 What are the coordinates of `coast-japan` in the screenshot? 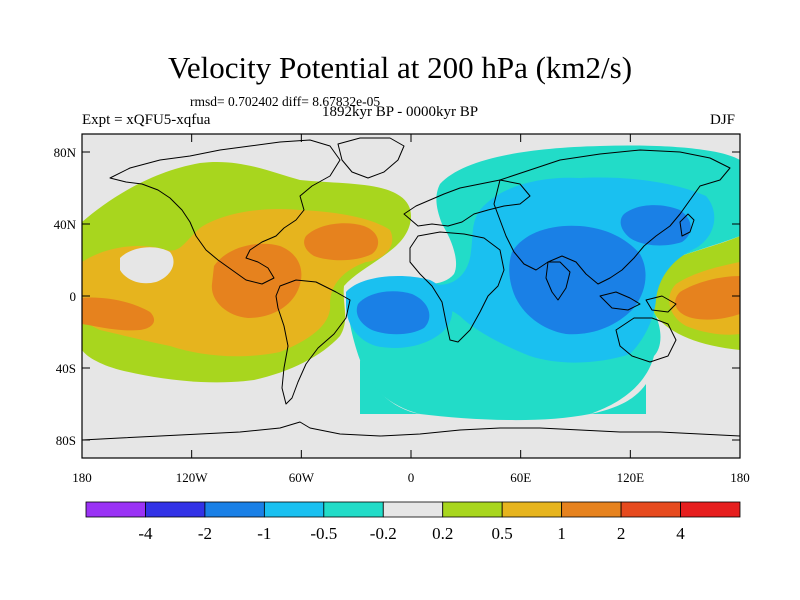 It's located at (687, 225).